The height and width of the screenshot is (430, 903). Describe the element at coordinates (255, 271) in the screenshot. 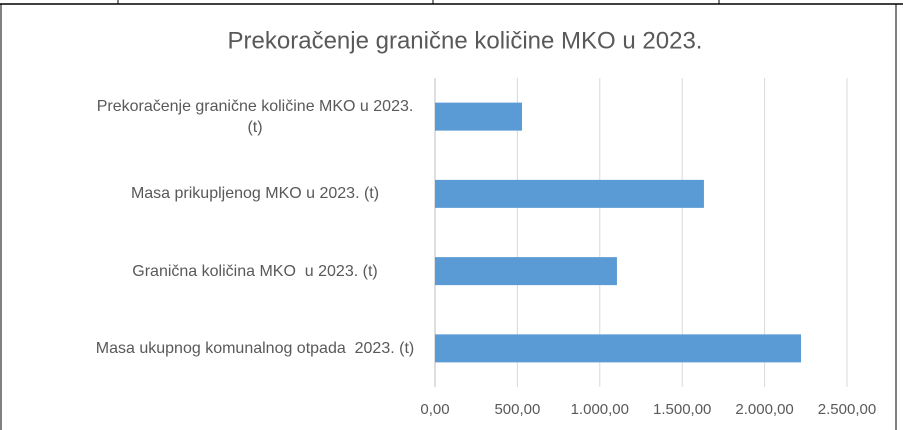

I see `y-tick-label: Granična količina MKO u 2023. (t)` at that location.